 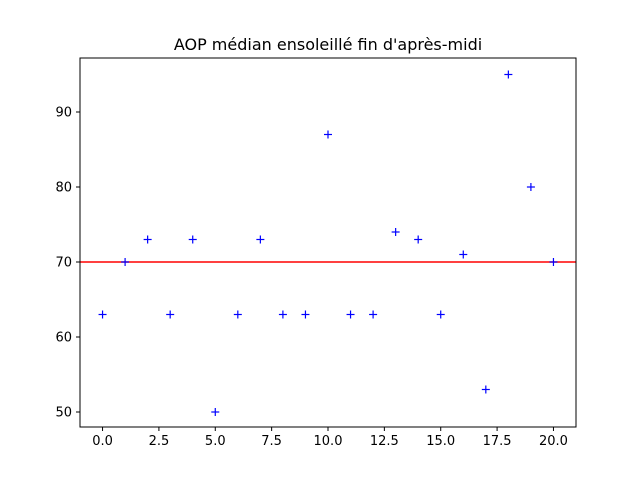 What do you see at coordinates (384, 441) in the screenshot?
I see `x-tick-label: 12.5` at bounding box center [384, 441].